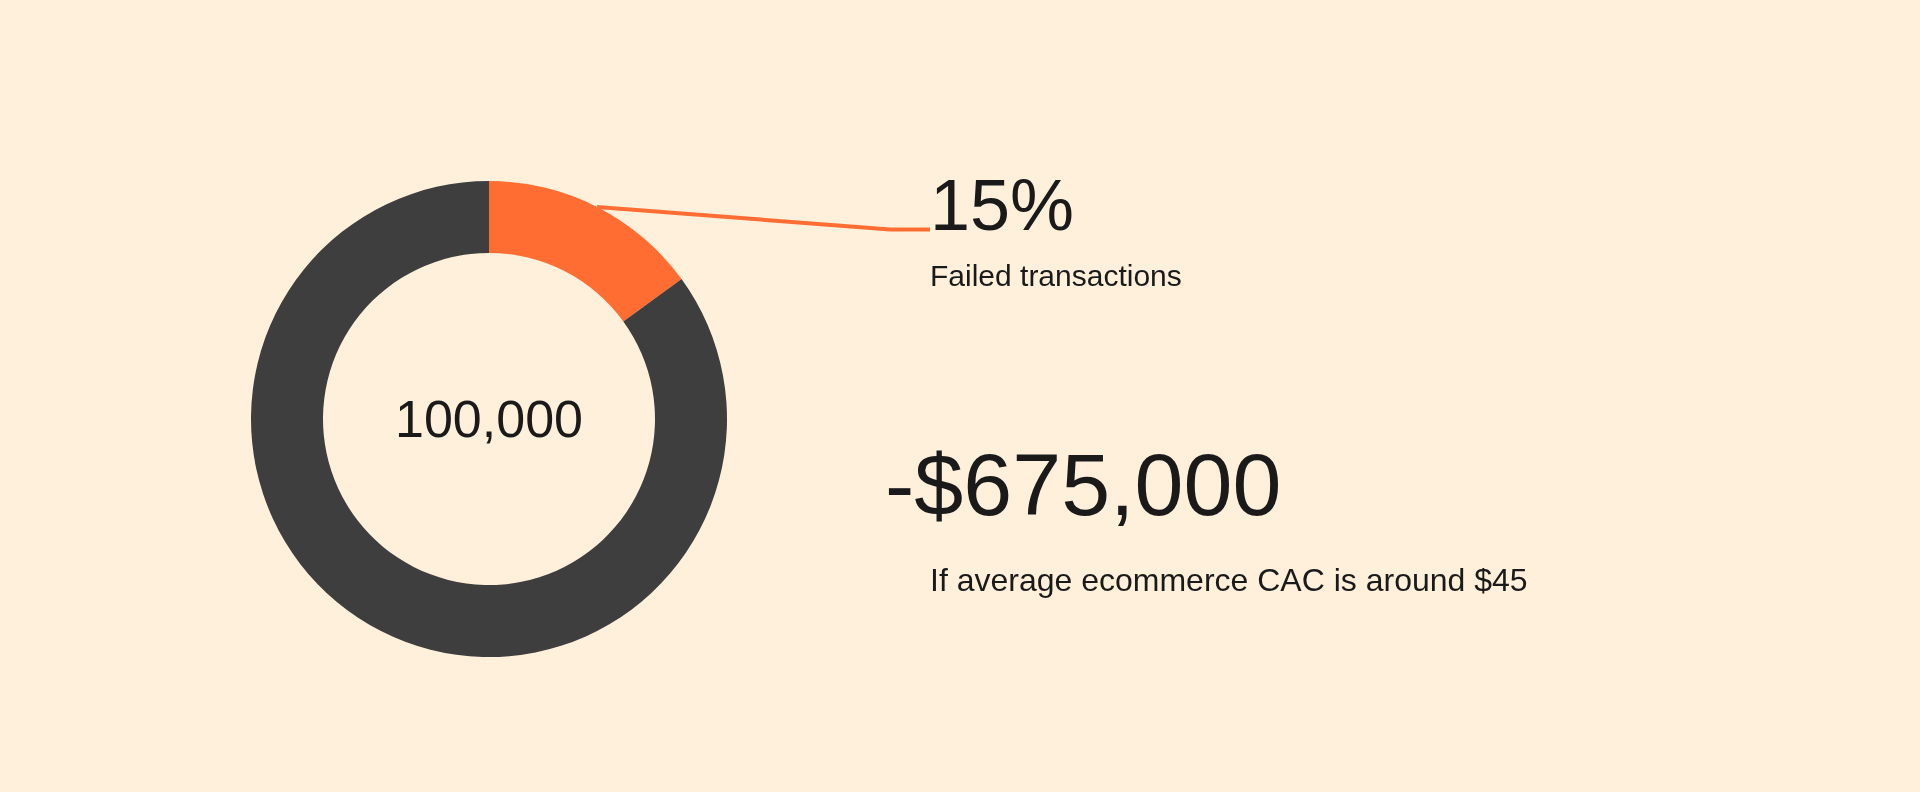 The width and height of the screenshot is (1920, 792). Describe the element at coordinates (1002, 205) in the screenshot. I see `data-label: 15%` at that location.